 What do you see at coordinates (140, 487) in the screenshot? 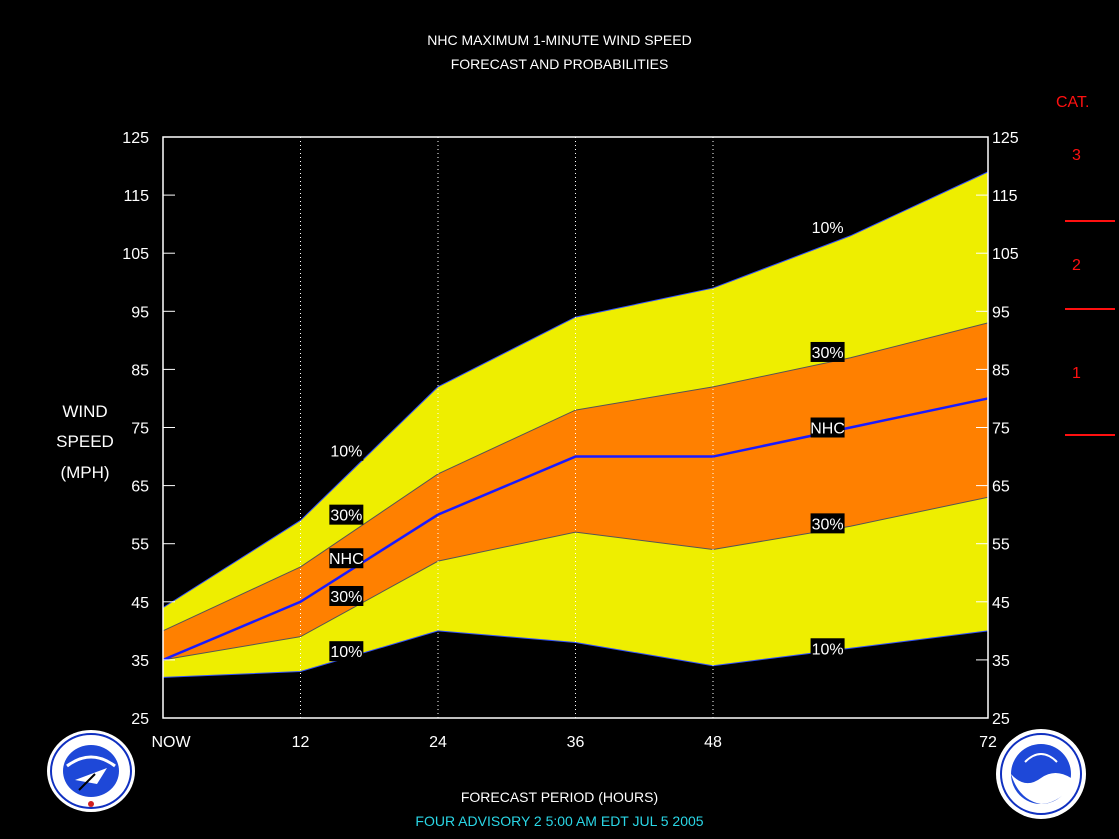
I see `y-tick-label-left: 65` at bounding box center [140, 487].